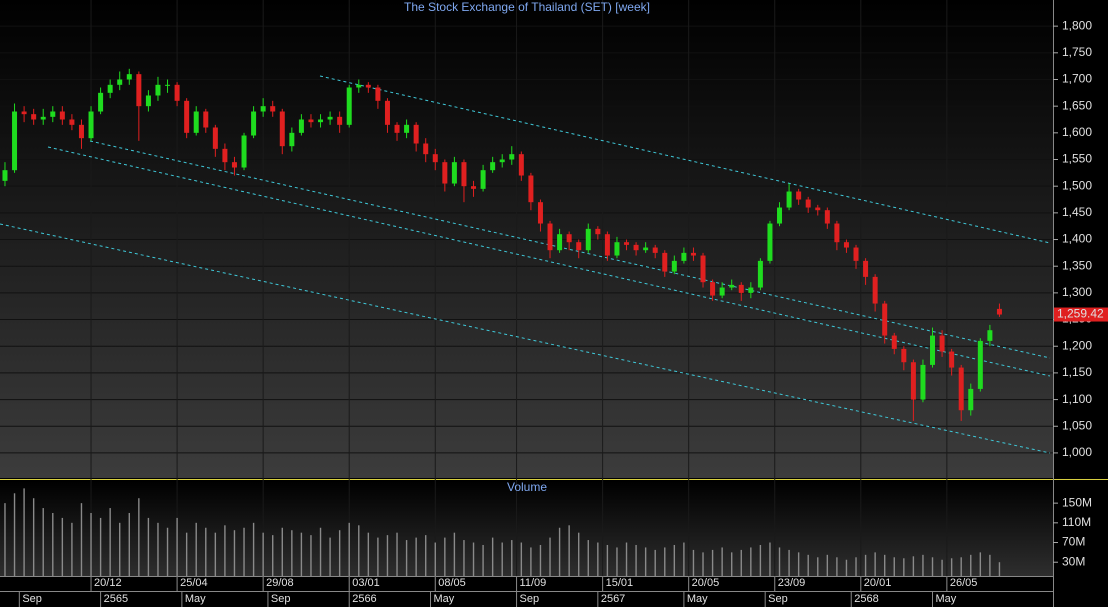 The image size is (1108, 607). I want to click on y-tick-label: 1,400, so click(1077, 239).